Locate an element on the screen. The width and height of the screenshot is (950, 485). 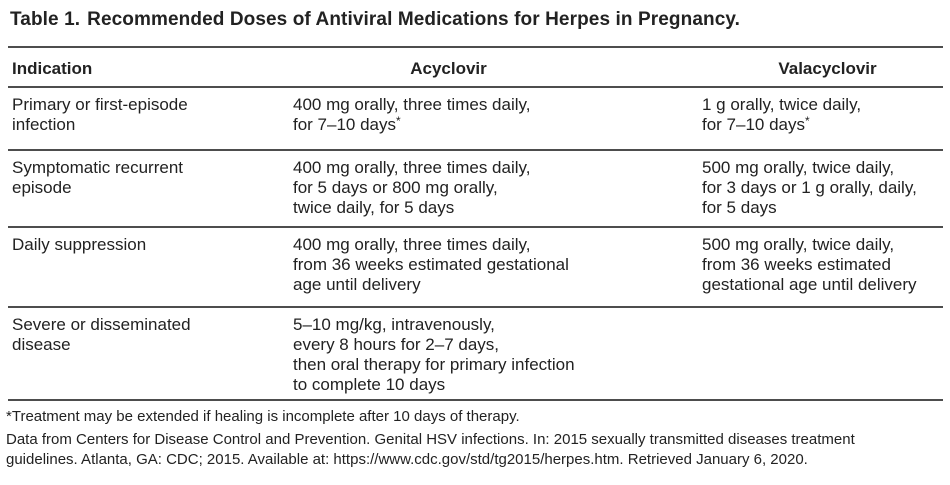
indication-cell: Daily suppression is located at coordinates (146, 267).